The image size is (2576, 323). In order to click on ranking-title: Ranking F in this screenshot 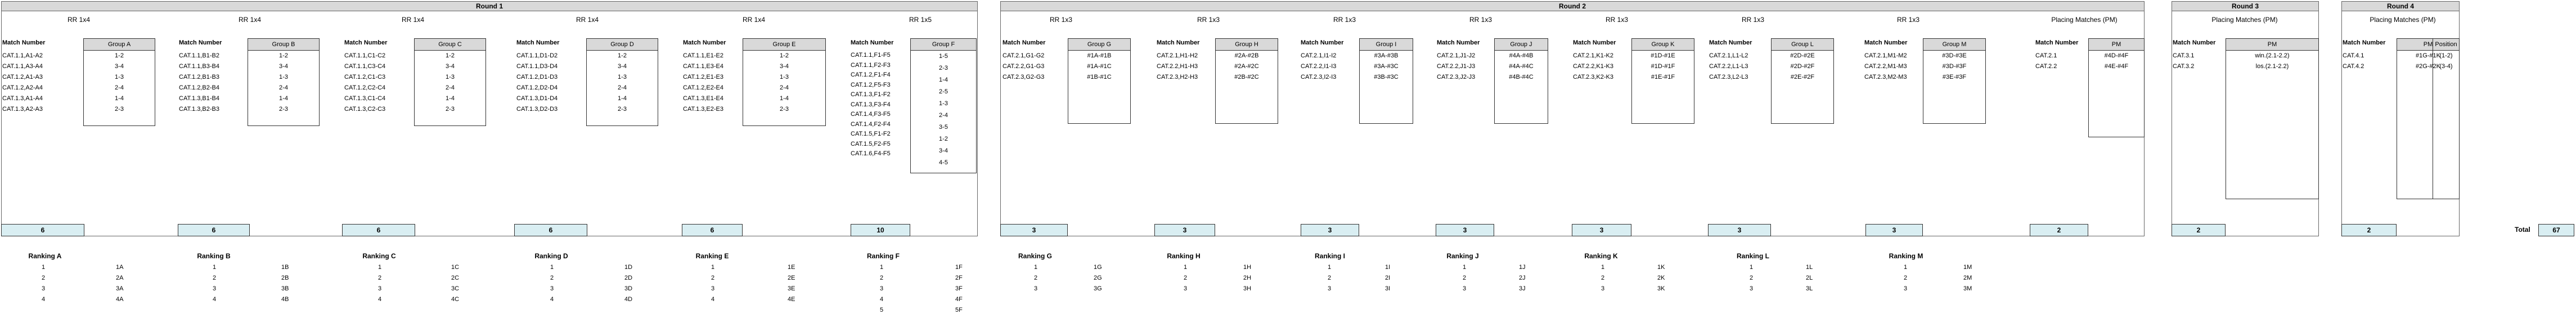, I will do `click(883, 256)`.